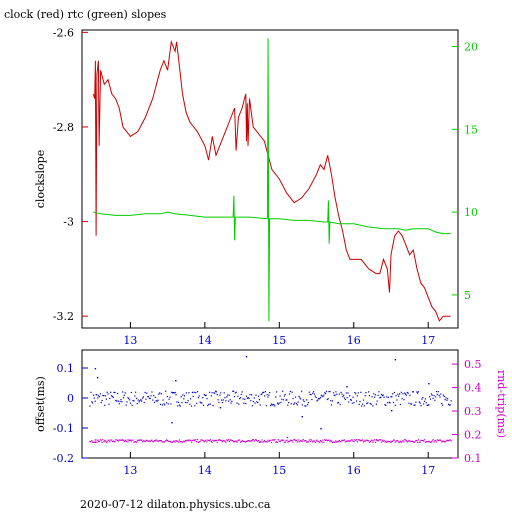 The height and width of the screenshot is (512, 512). What do you see at coordinates (205, 340) in the screenshot?
I see `top-x-tick-label: 14` at bounding box center [205, 340].